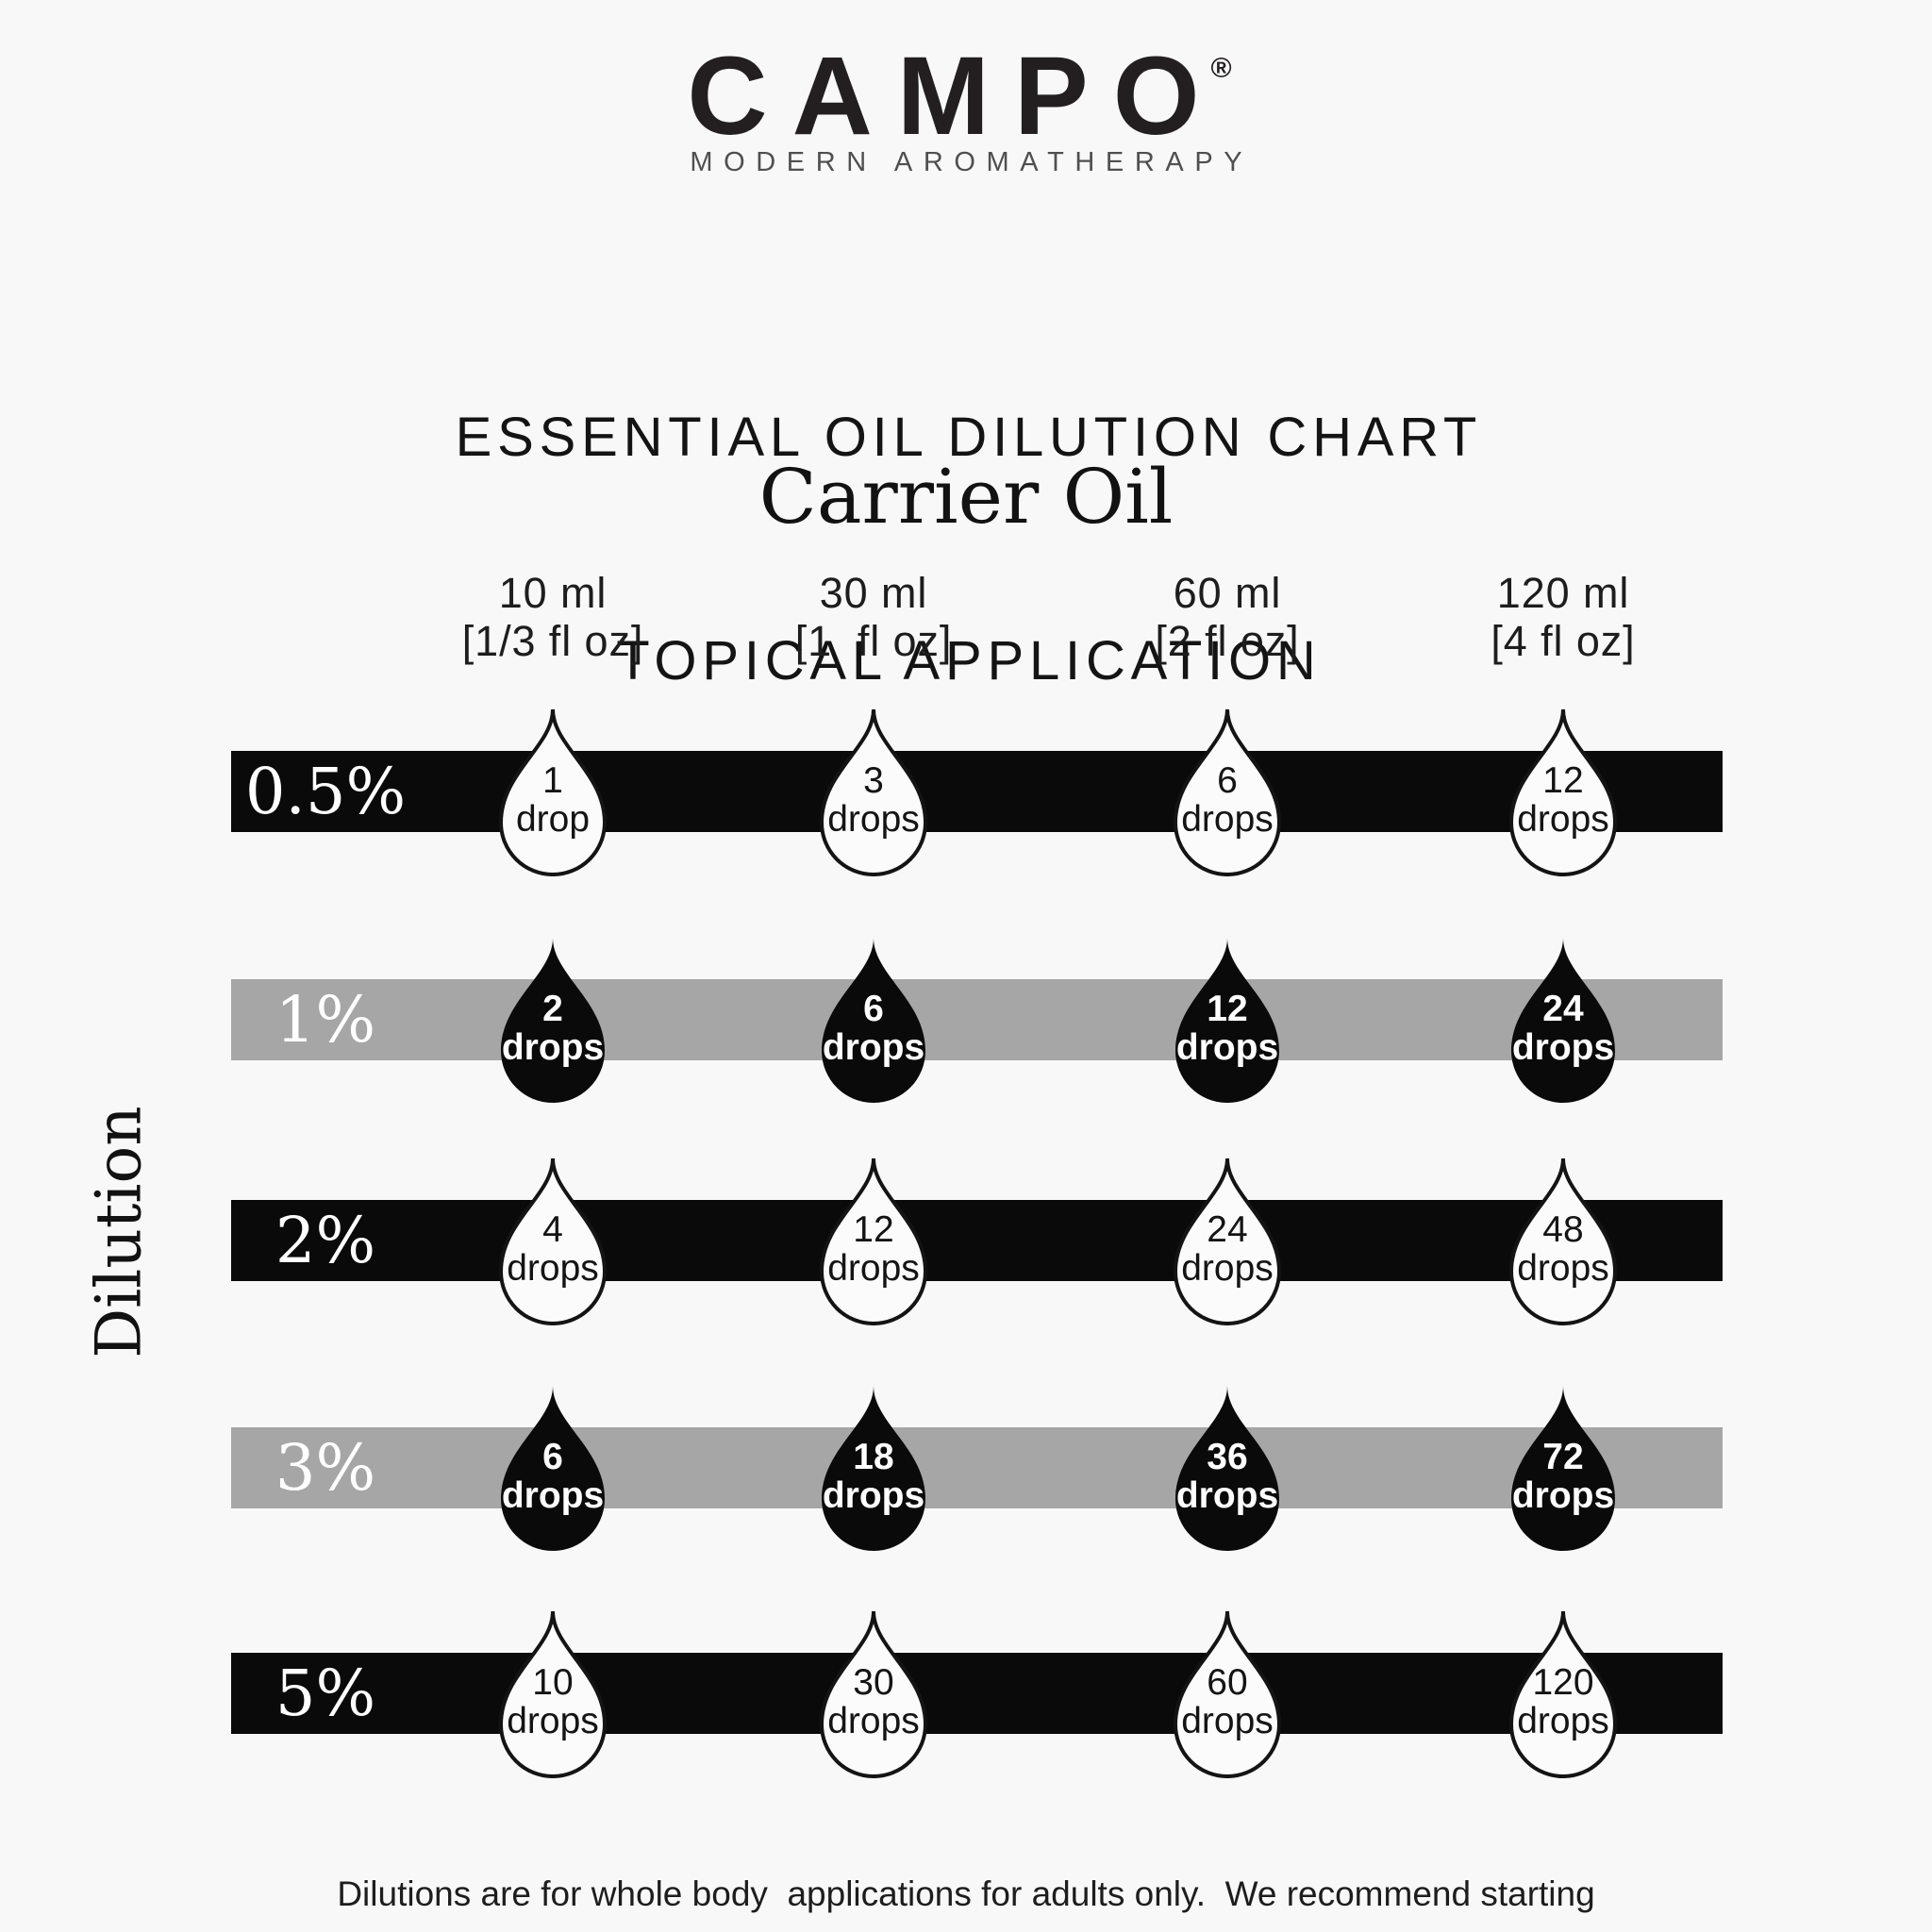 The height and width of the screenshot is (1932, 1932). I want to click on drop-unit: drop, so click(553, 819).